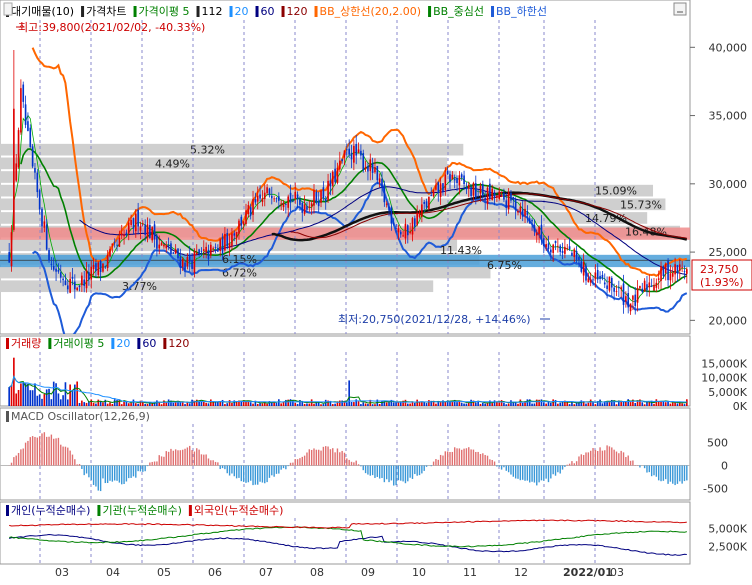 Image resolution: width=752 pixels, height=585 pixels. Describe the element at coordinates (50, 510) in the screenshot. I see `legend-entry: 개인(누적순매수)` at that location.